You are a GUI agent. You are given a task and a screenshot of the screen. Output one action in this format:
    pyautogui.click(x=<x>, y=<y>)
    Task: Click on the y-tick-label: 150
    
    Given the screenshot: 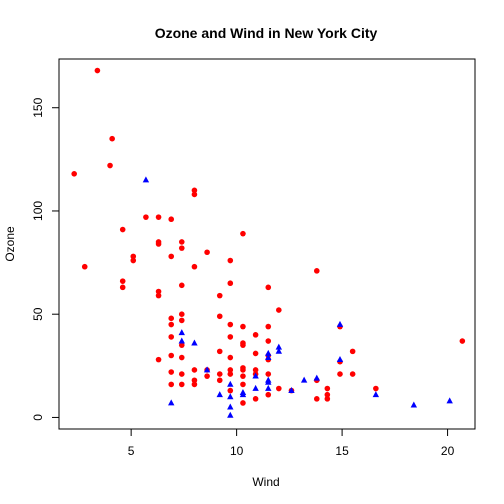 What is the action you would take?
    pyautogui.click(x=38, y=107)
    